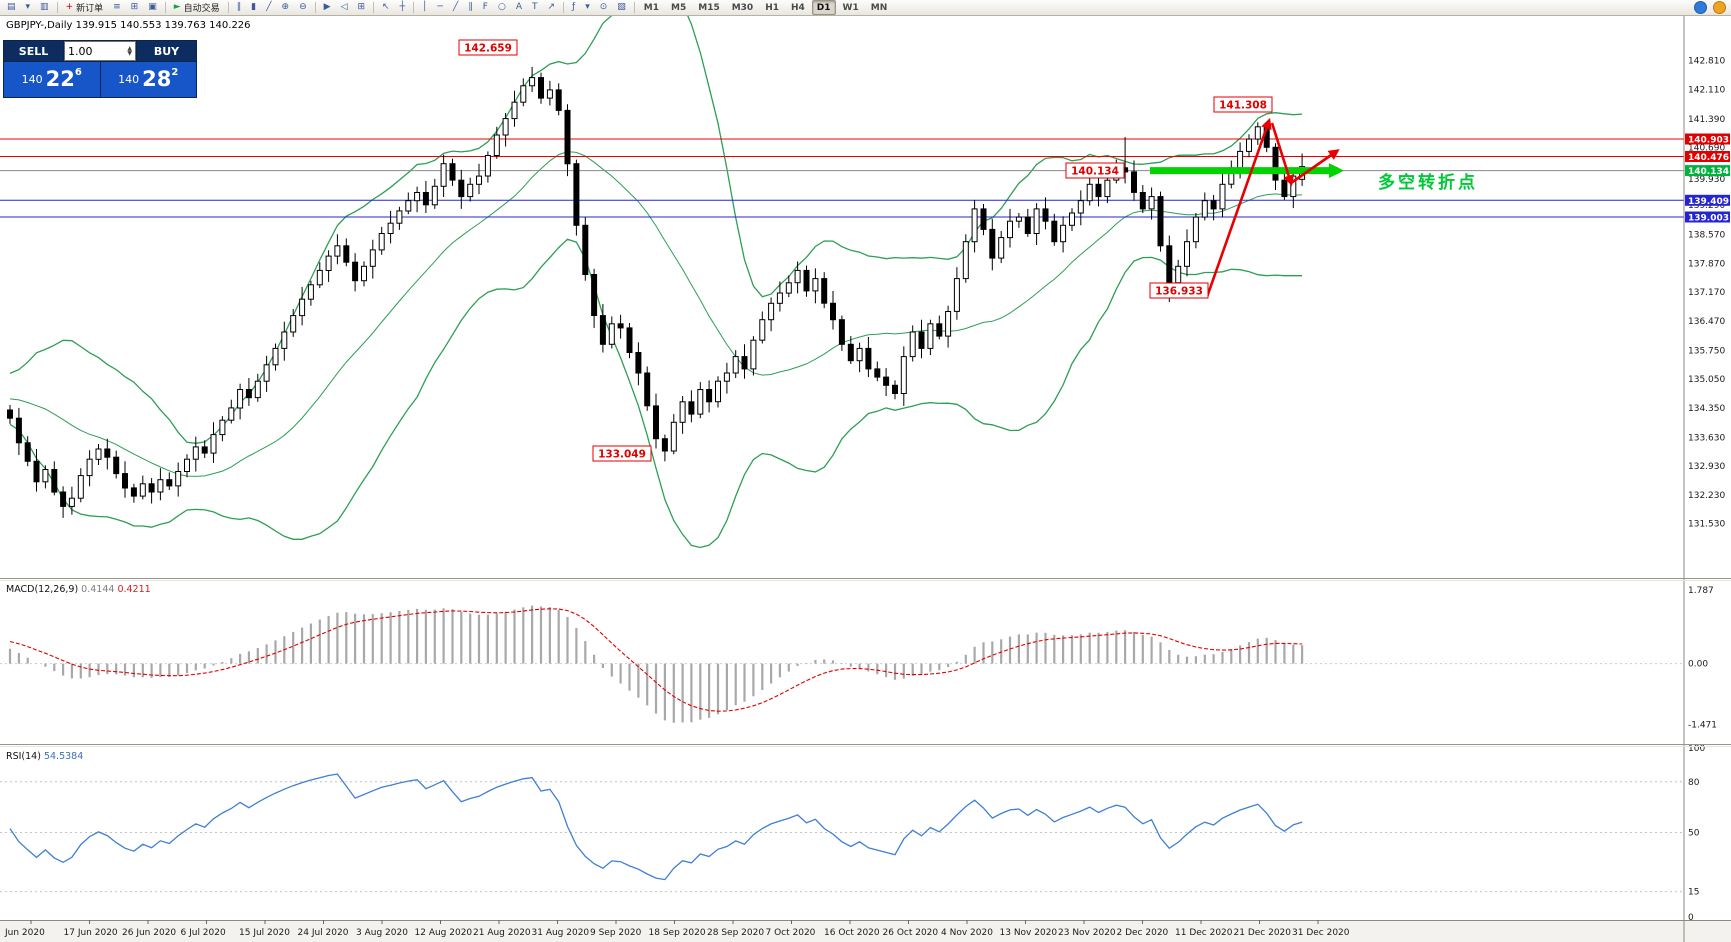 This screenshot has height=942, width=1731. What do you see at coordinates (44, 7) in the screenshot?
I see `profiles-icon: ▥` at bounding box center [44, 7].